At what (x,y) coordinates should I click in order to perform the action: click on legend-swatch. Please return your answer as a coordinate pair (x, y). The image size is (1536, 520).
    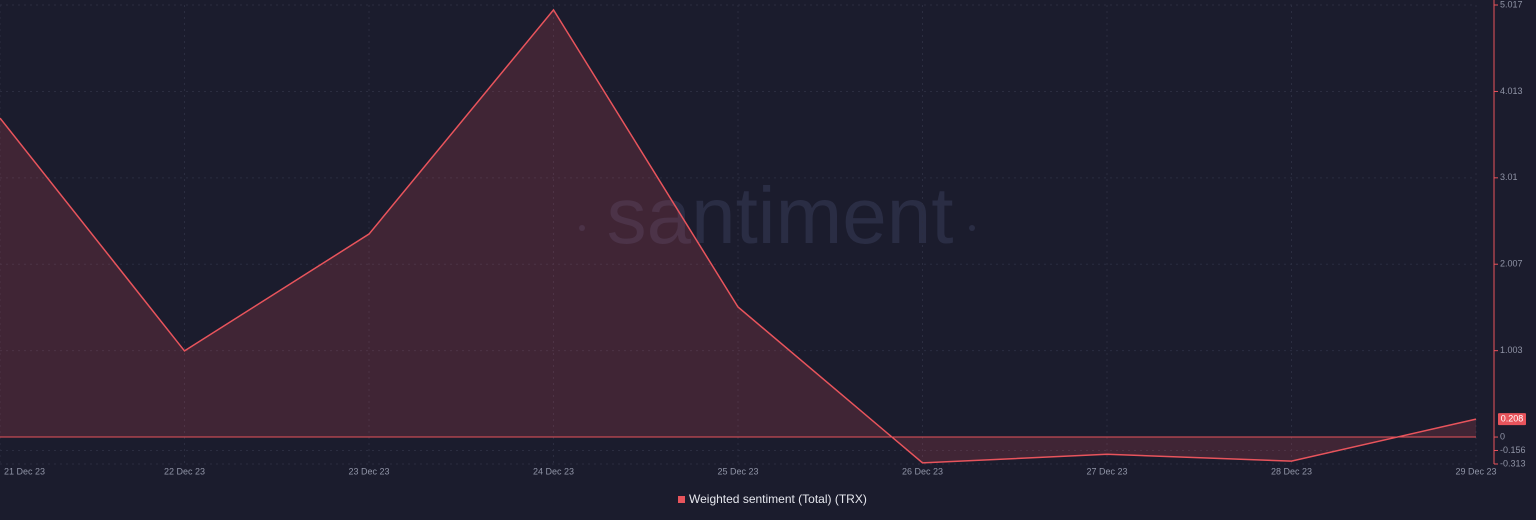
    Looking at the image, I should click on (681, 499).